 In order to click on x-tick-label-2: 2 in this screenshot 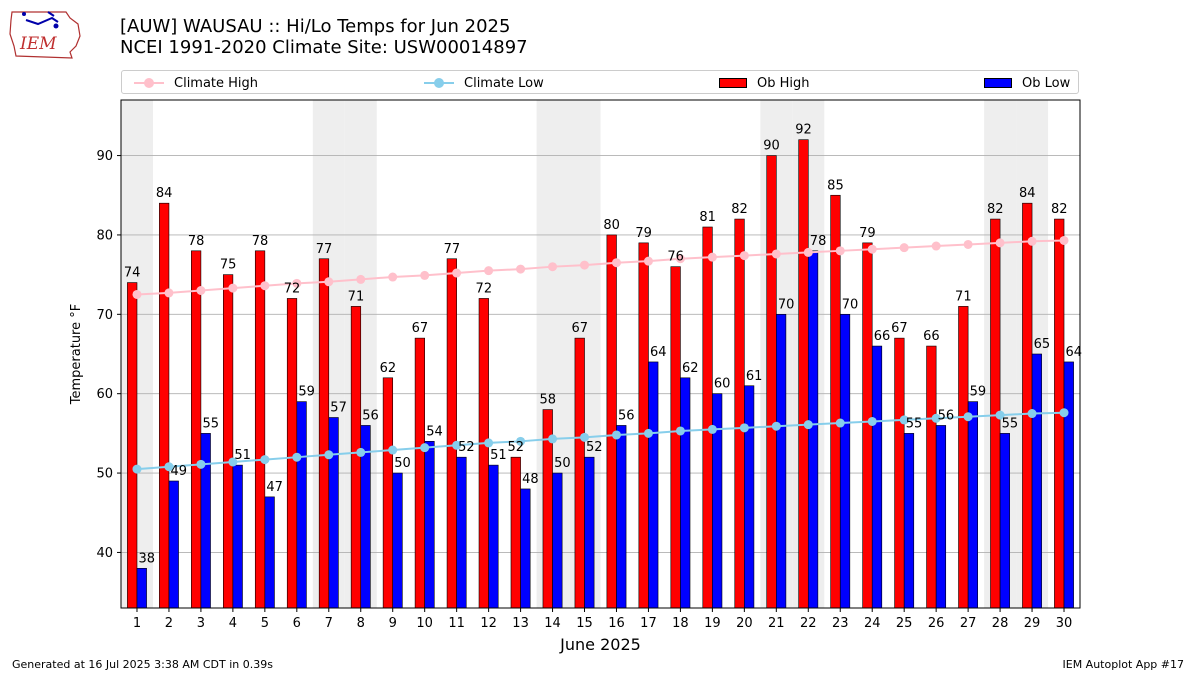, I will do `click(169, 623)`.